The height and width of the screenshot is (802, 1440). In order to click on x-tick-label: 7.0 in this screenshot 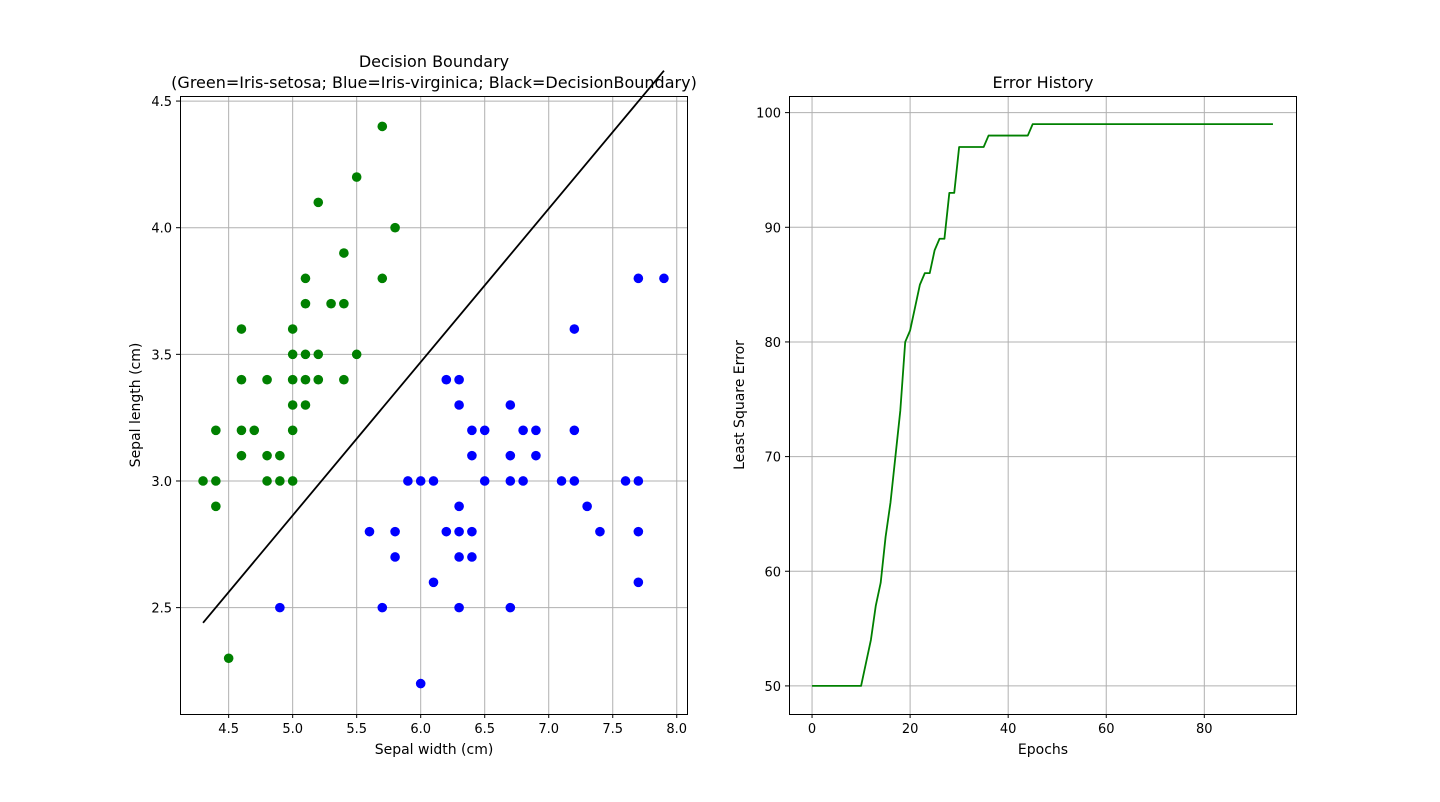, I will do `click(548, 729)`.